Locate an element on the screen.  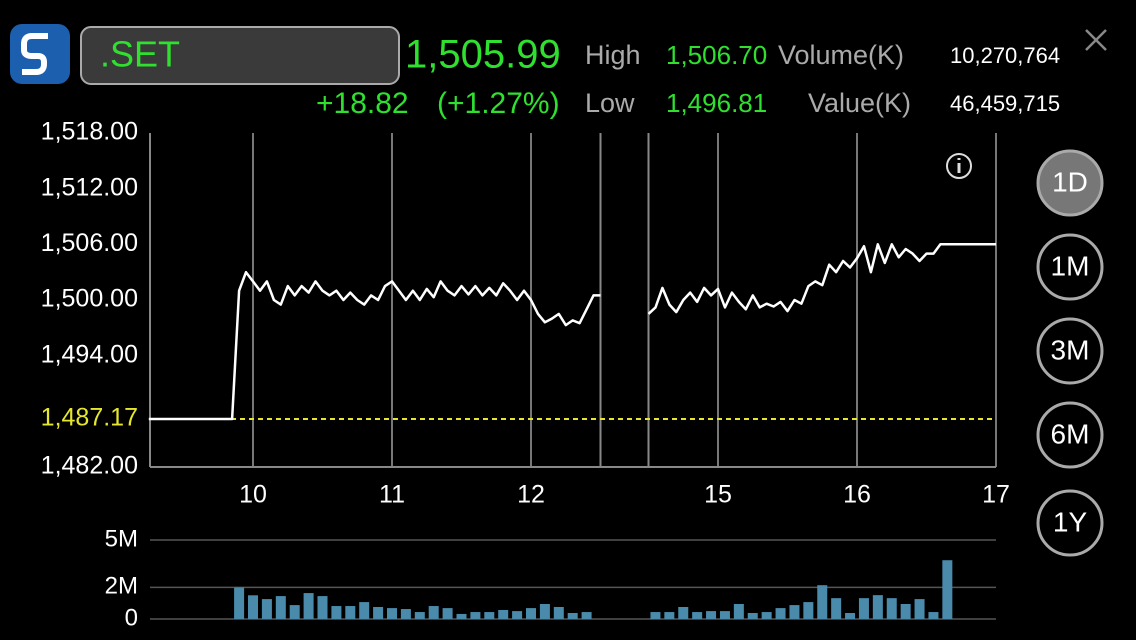
logo-glyph is located at coordinates (34, 54).